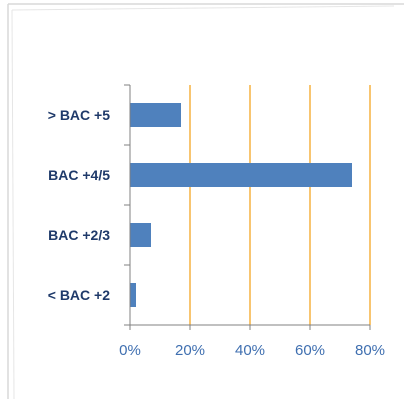 The width and height of the screenshot is (405, 399). What do you see at coordinates (370, 350) in the screenshot?
I see `x-tick-label-4: 80%` at bounding box center [370, 350].